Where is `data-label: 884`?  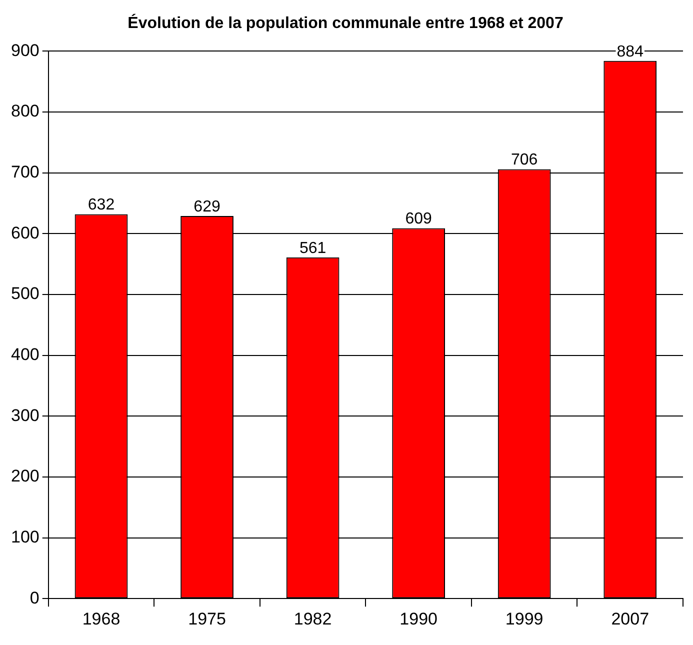
data-label: 884 is located at coordinates (630, 51).